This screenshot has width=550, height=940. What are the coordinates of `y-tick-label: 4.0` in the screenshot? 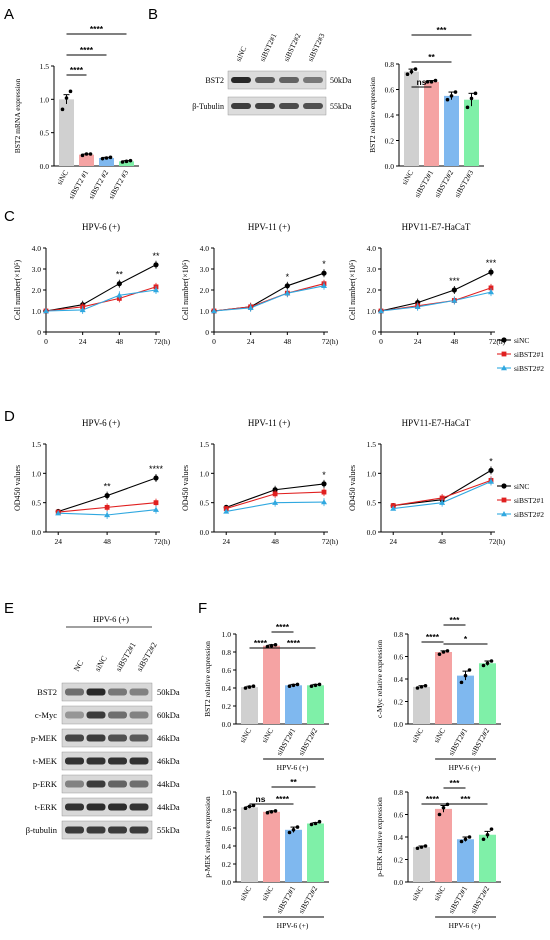 It's located at (205, 248).